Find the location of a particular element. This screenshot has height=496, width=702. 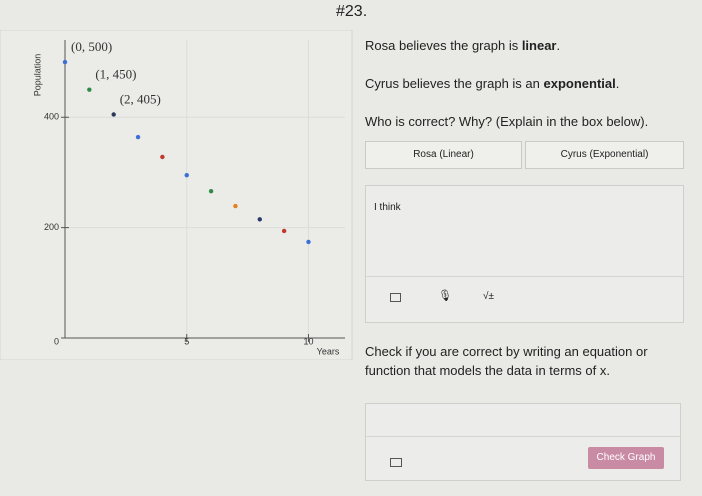

mic-icon: 🎙 is located at coordinates (445, 296).